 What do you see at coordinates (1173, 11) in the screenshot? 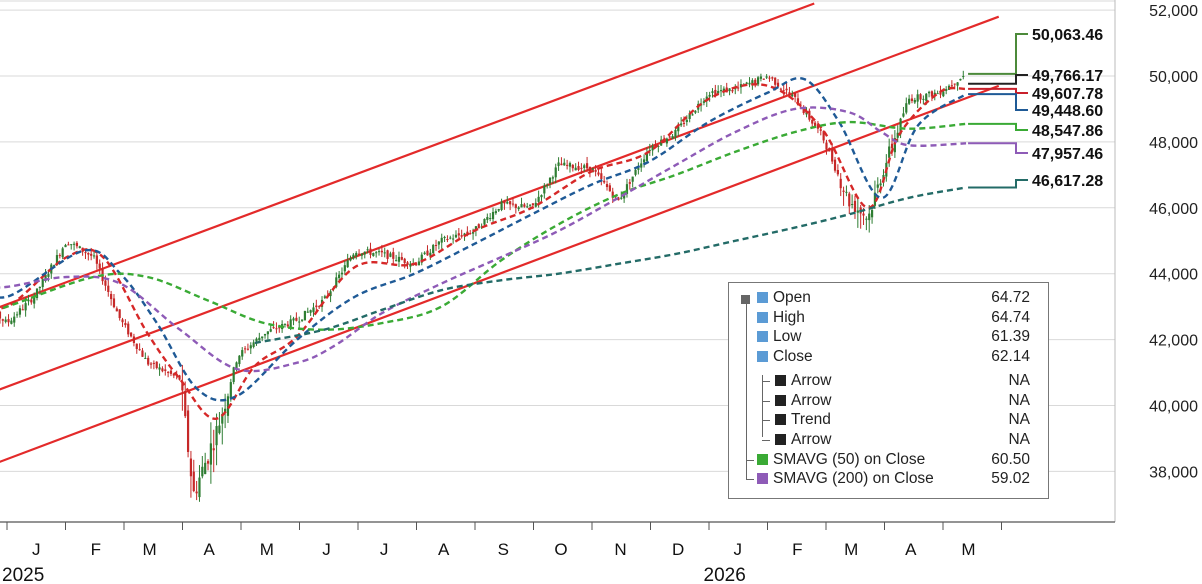
I see `y-tick-label: 52,000` at bounding box center [1173, 11].